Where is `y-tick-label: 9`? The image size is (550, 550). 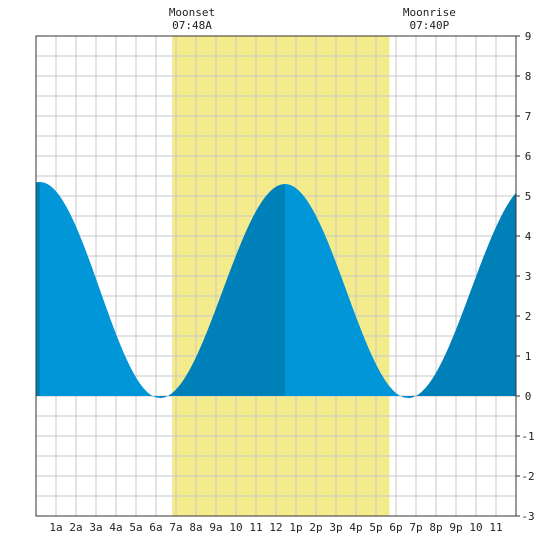
y-tick-label: 9 is located at coordinates (528, 36).